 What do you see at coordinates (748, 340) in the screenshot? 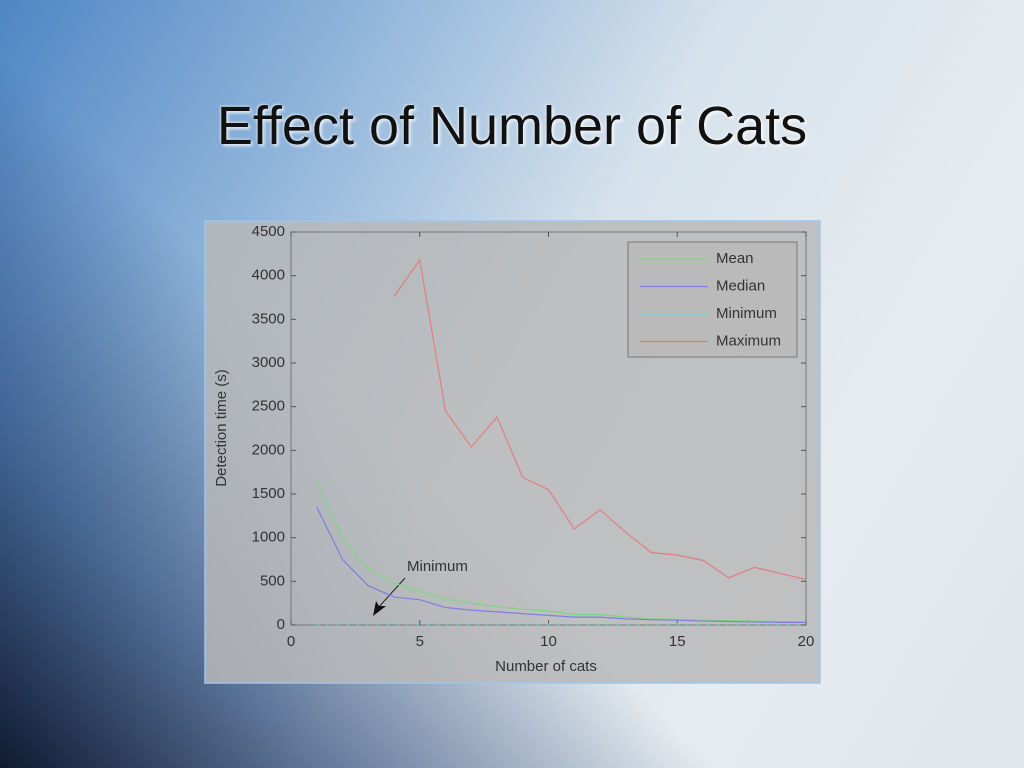
I see `legend-label: Maximum` at bounding box center [748, 340].